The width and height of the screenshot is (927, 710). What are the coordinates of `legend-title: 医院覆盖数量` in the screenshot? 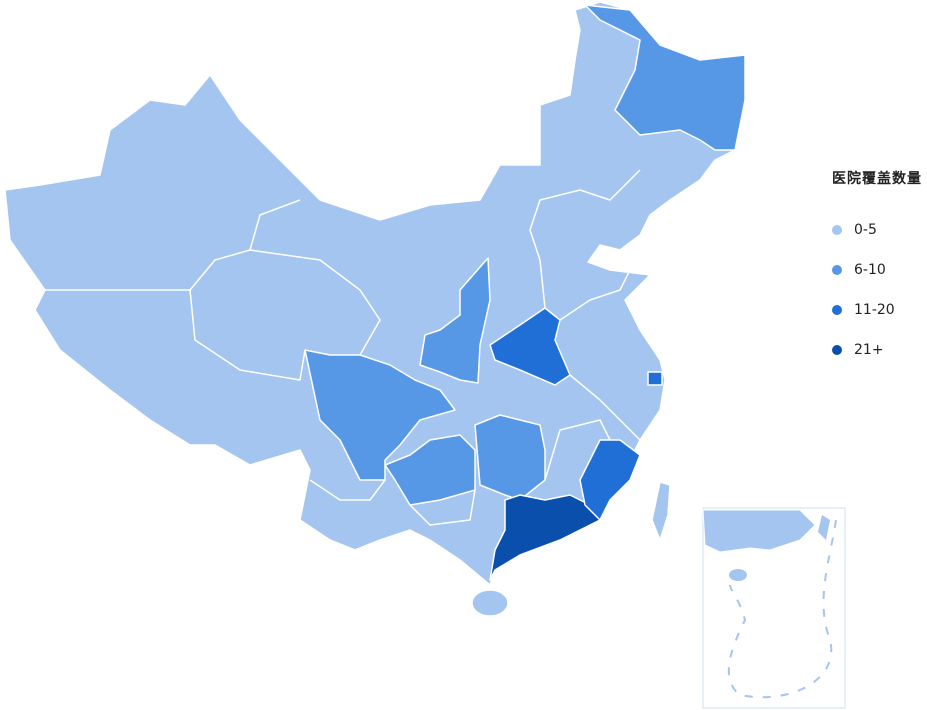 It's located at (877, 179).